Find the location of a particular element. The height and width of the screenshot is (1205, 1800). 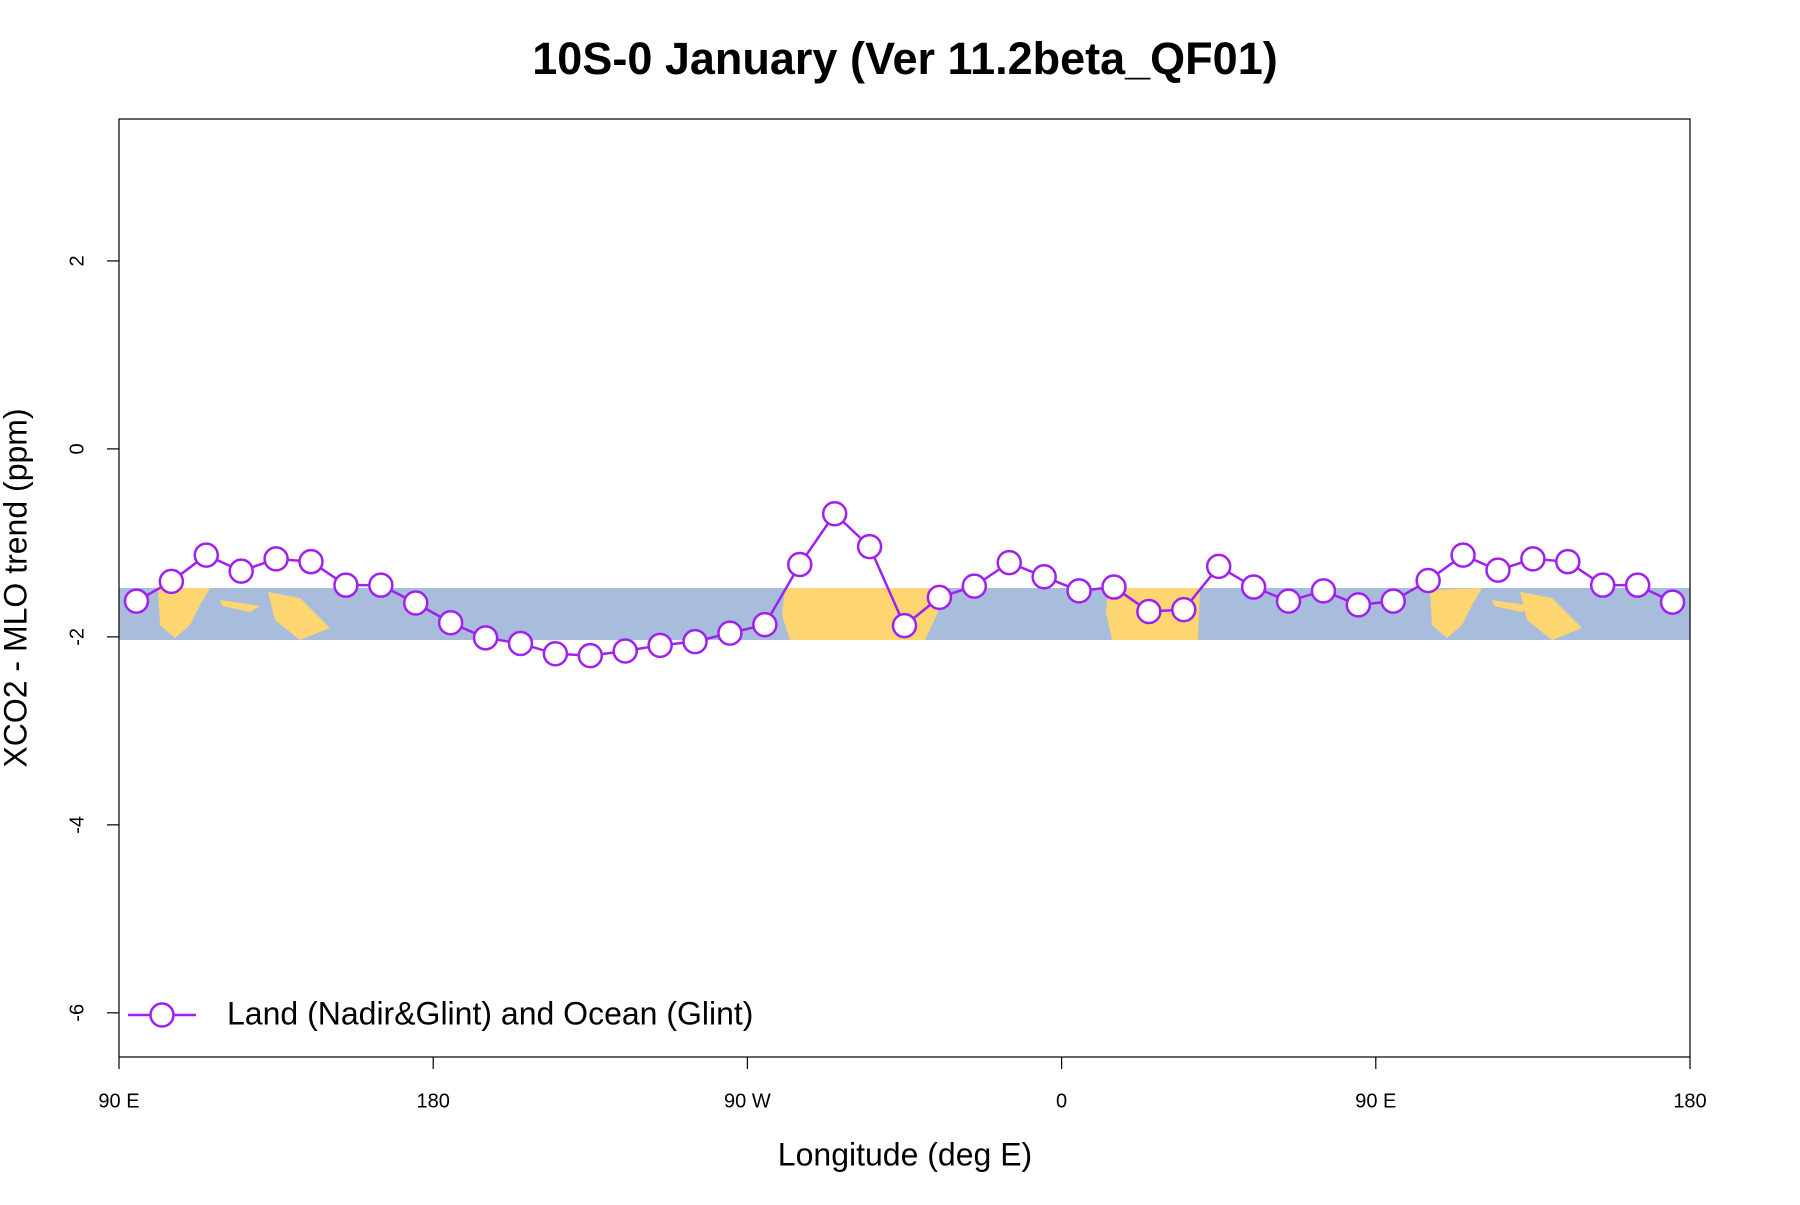

y-tick-label: -4 is located at coordinates (77, 825).